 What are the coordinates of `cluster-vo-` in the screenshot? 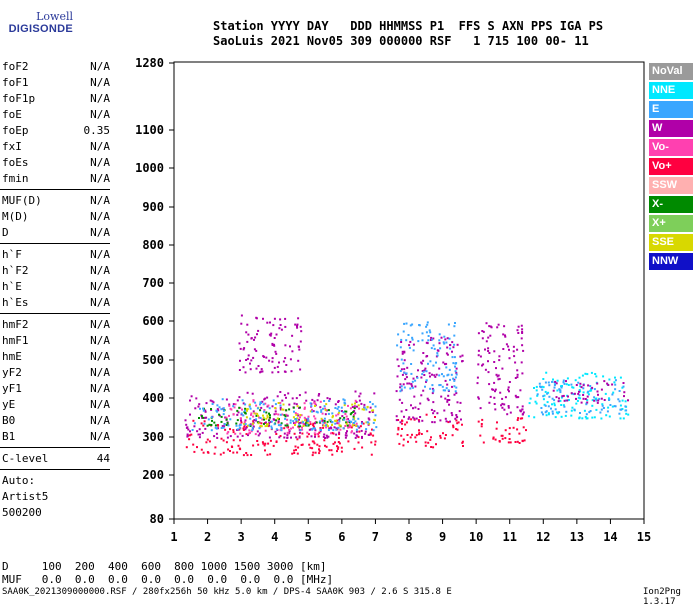 It's located at (430, 431).